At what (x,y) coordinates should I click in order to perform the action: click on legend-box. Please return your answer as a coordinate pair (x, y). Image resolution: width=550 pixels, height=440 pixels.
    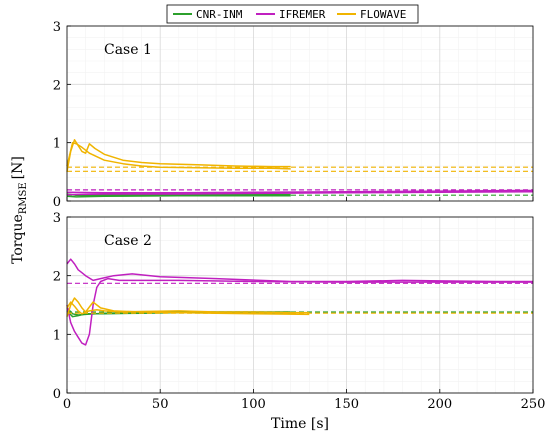
    Looking at the image, I should click on (292, 14).